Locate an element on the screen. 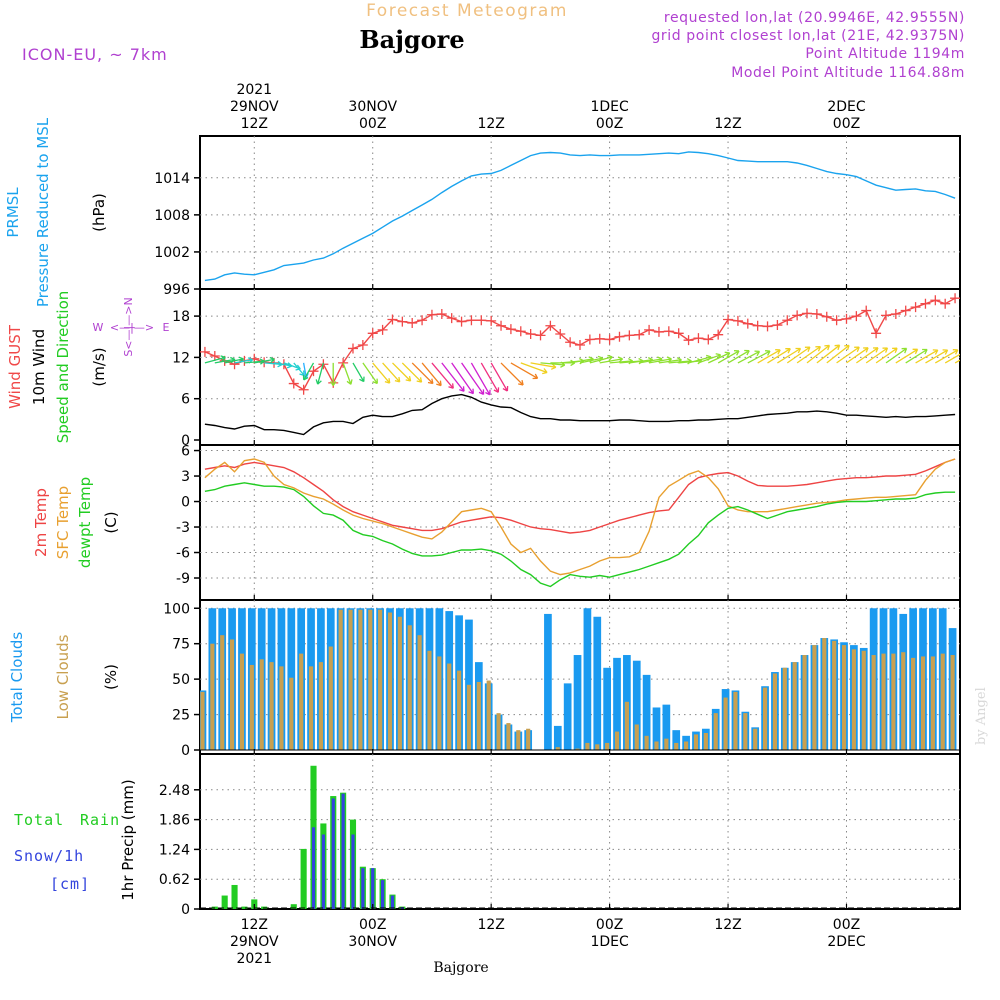  model-point-altitude: Model Point Altitude 1164.88m is located at coordinates (848, 73).